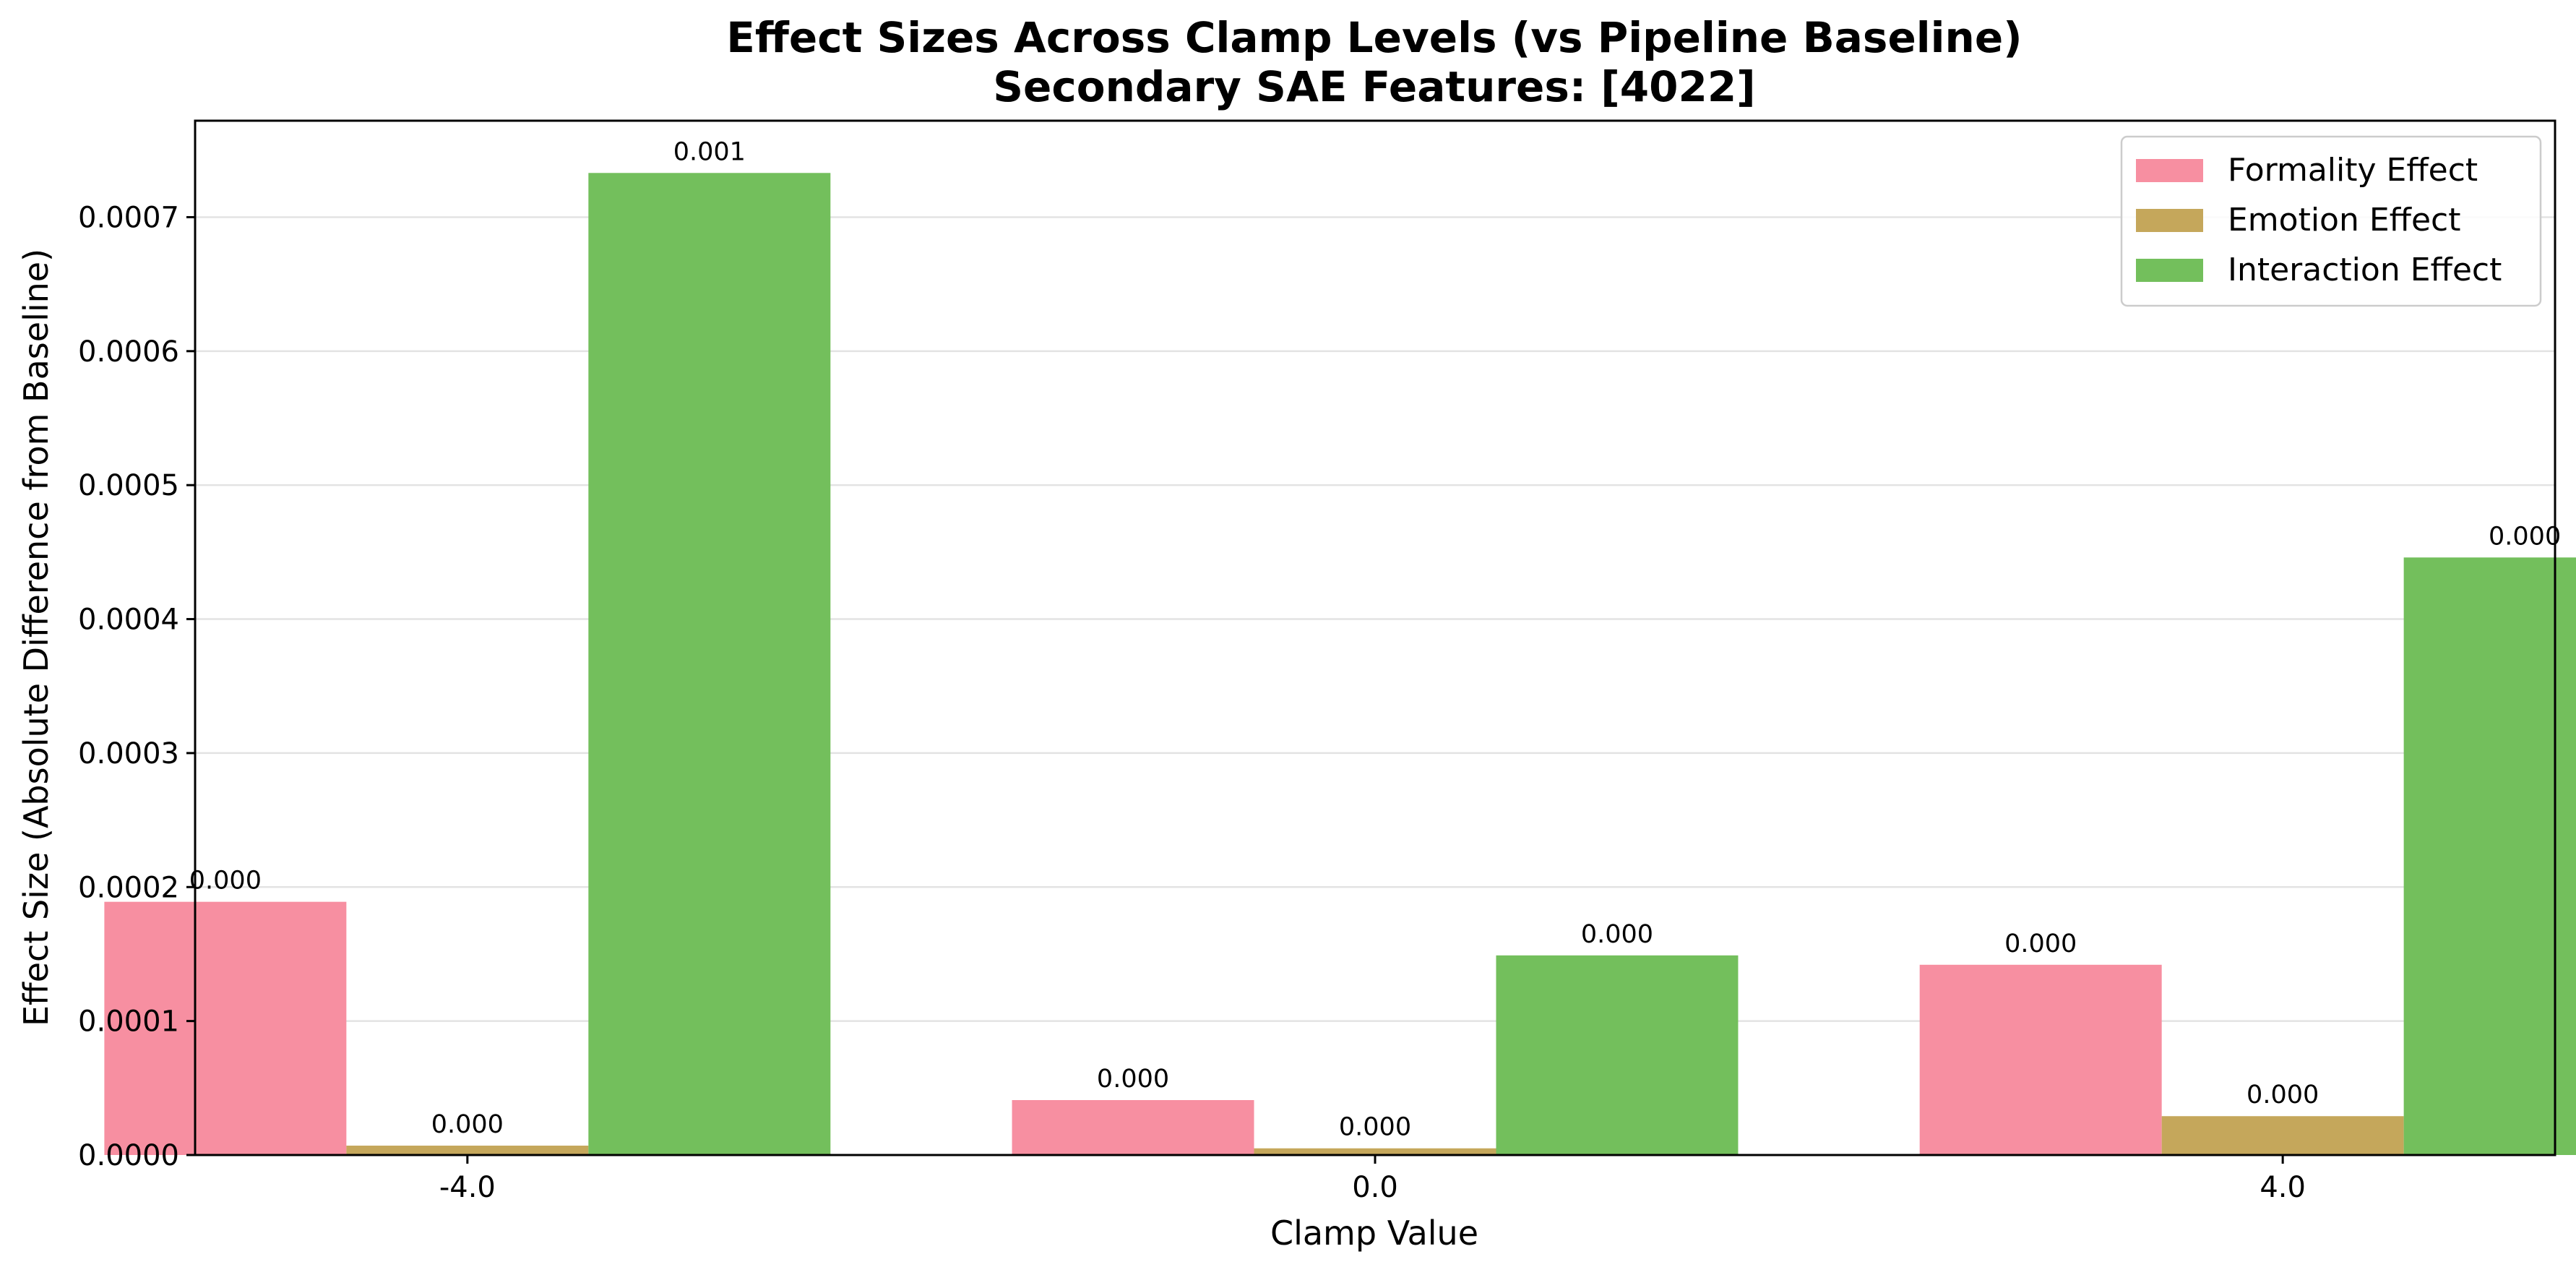  Describe the element at coordinates (709, 151) in the screenshot. I see `bar-data-label: 0.001` at that location.